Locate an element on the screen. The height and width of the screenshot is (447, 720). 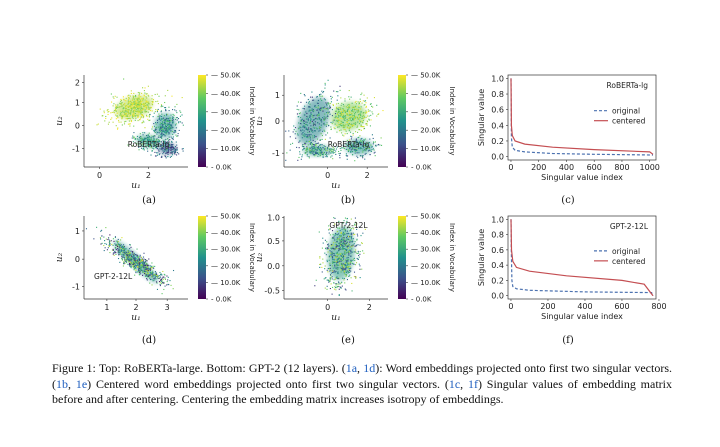
colorbar is located at coordinates (402, 257).